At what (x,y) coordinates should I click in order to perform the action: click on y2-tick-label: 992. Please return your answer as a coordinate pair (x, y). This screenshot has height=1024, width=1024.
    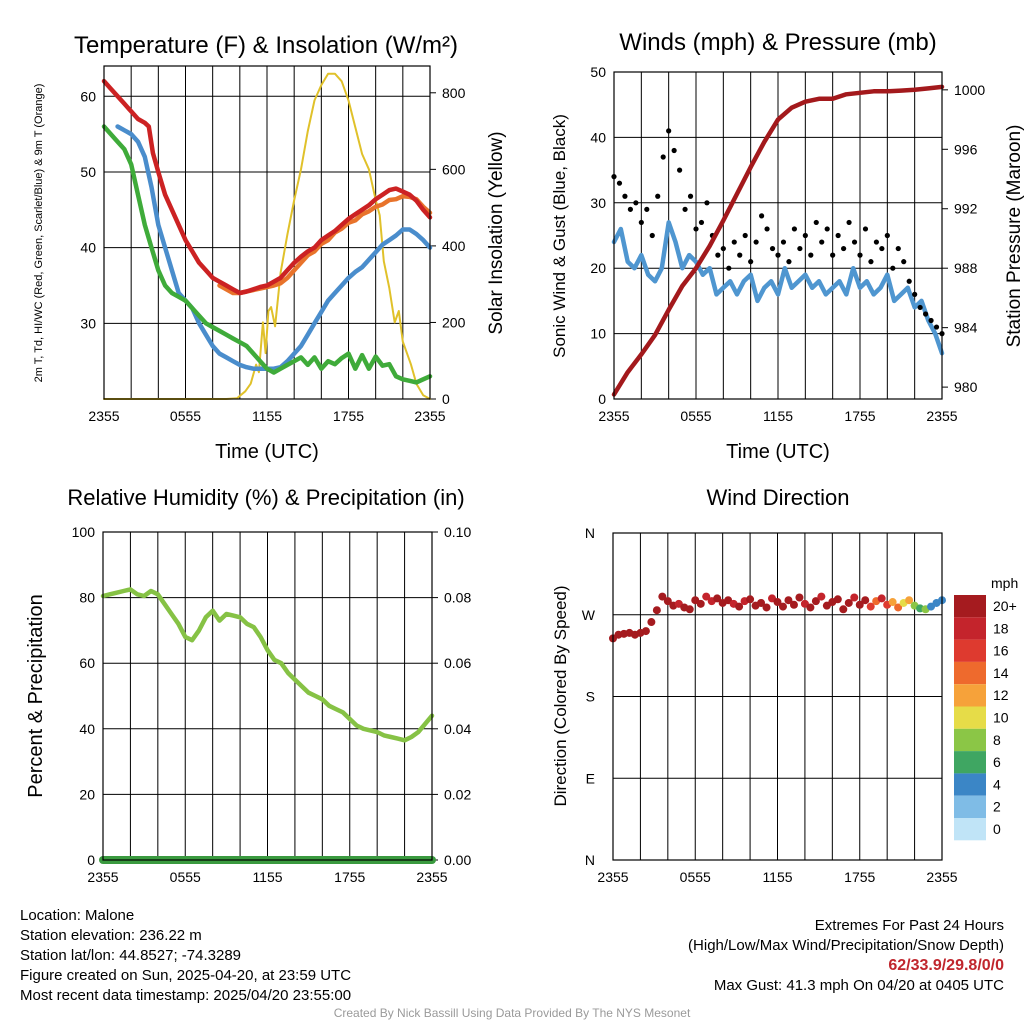
    Looking at the image, I should click on (966, 209).